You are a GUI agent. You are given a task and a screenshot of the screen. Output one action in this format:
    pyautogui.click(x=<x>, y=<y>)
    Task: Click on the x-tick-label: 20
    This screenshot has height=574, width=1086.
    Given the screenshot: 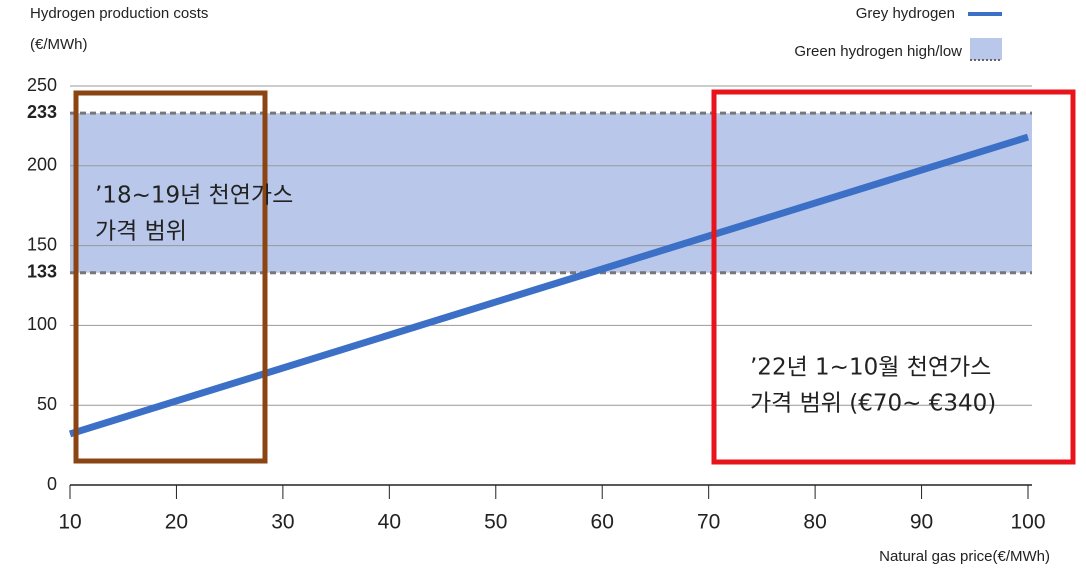 What is the action you would take?
    pyautogui.click(x=176, y=522)
    